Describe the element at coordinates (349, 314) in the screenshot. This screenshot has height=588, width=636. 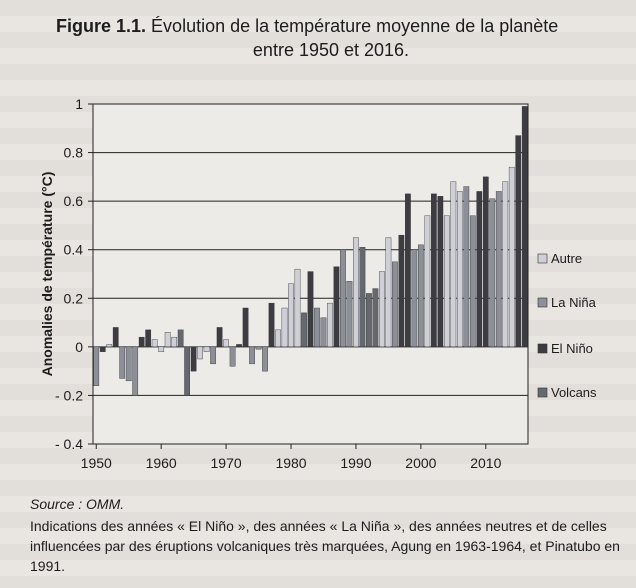
I see `bar-1989` at that location.